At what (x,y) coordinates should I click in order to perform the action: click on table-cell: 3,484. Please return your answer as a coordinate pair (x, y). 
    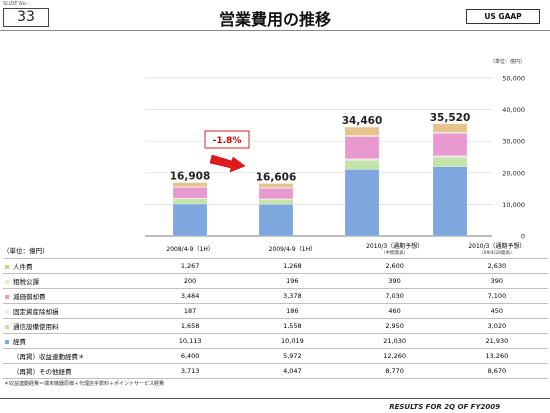
    Looking at the image, I should click on (190, 296).